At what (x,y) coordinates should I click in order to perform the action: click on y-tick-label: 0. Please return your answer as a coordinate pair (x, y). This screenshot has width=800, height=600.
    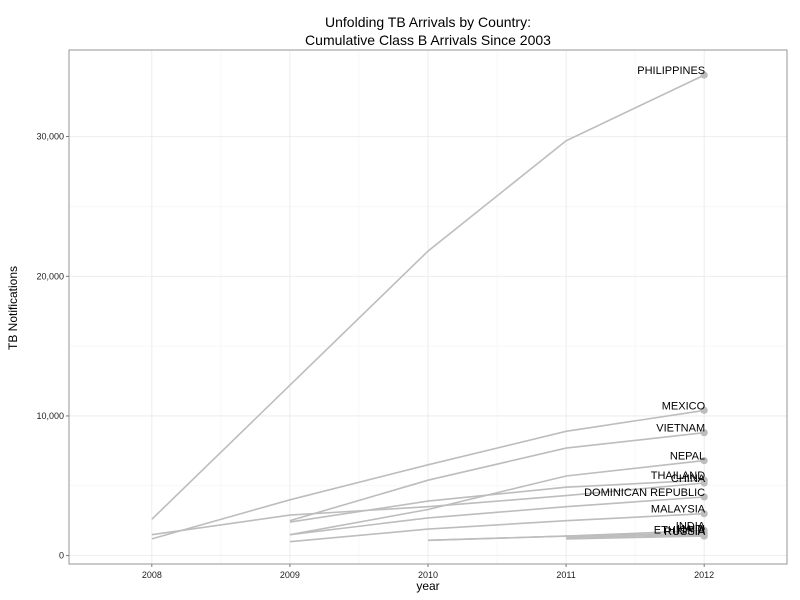
    Looking at the image, I should click on (61, 556).